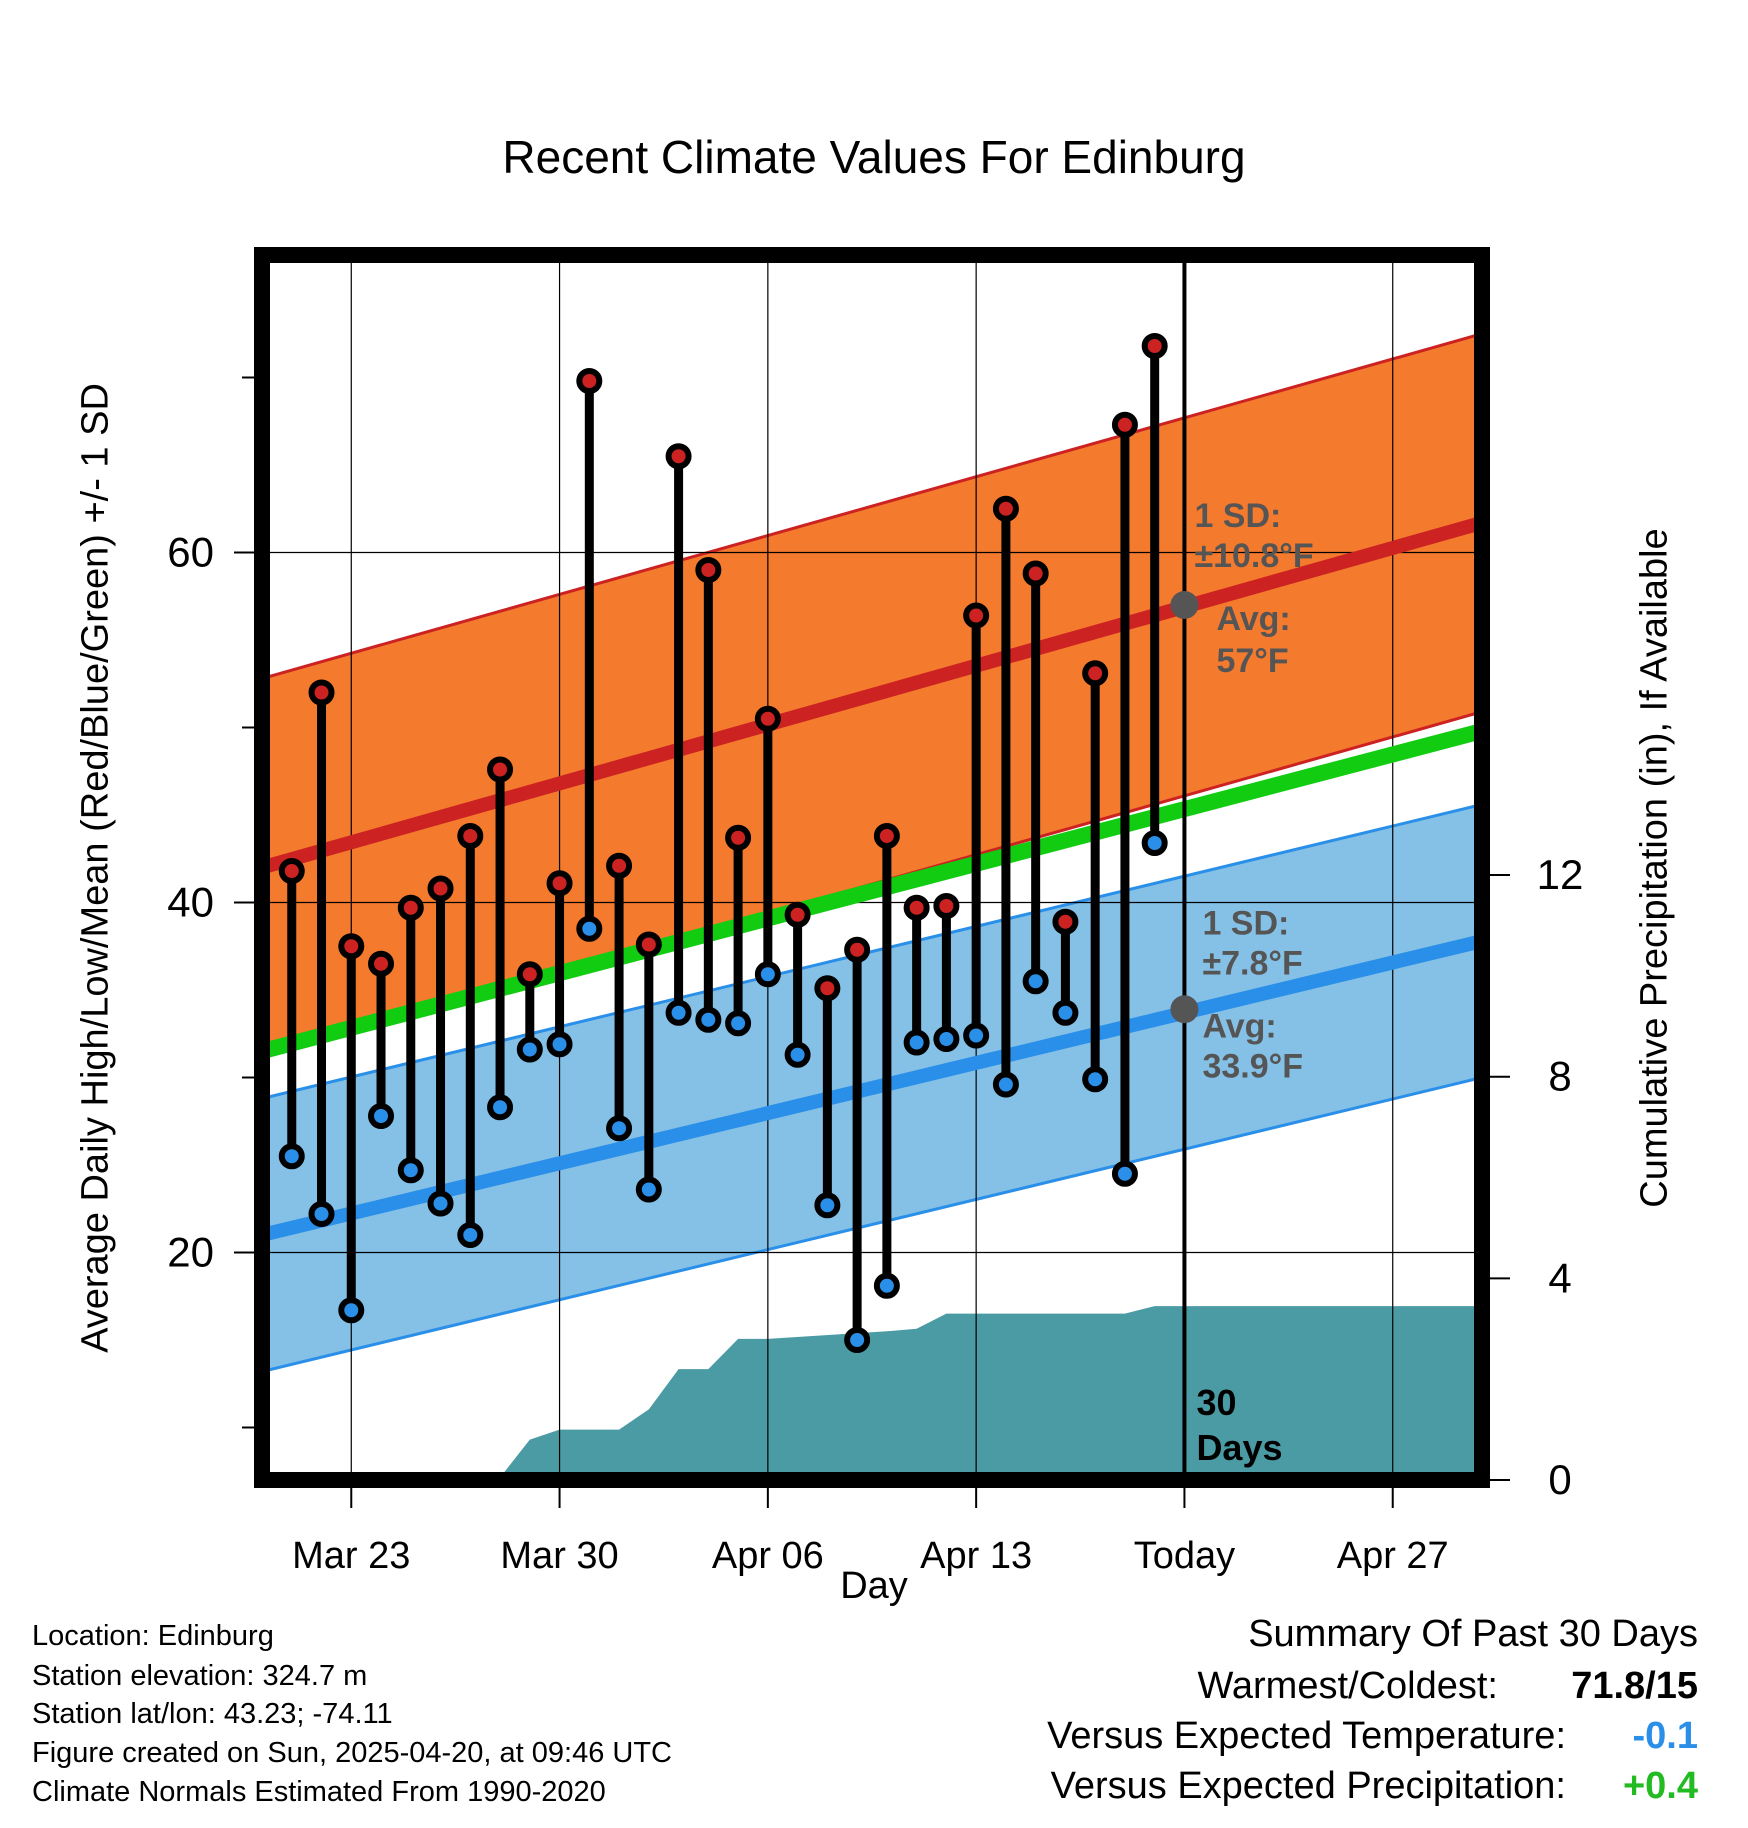 This screenshot has height=1828, width=1748. Describe the element at coordinates (1252, 661) in the screenshot. I see `high-avg-value: 57°F` at that location.